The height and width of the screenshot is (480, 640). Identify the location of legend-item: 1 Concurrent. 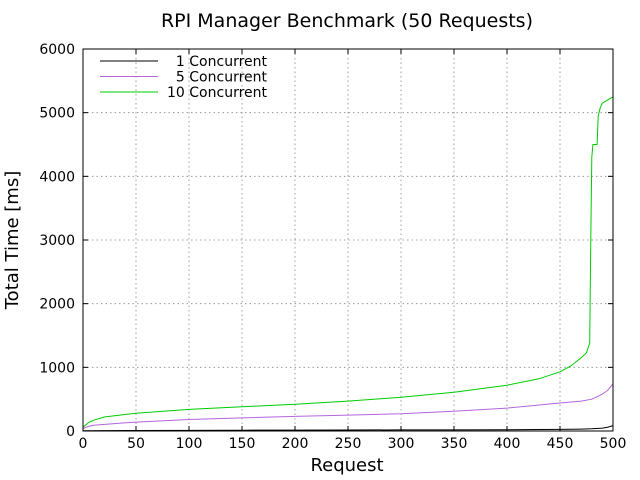
(184, 62).